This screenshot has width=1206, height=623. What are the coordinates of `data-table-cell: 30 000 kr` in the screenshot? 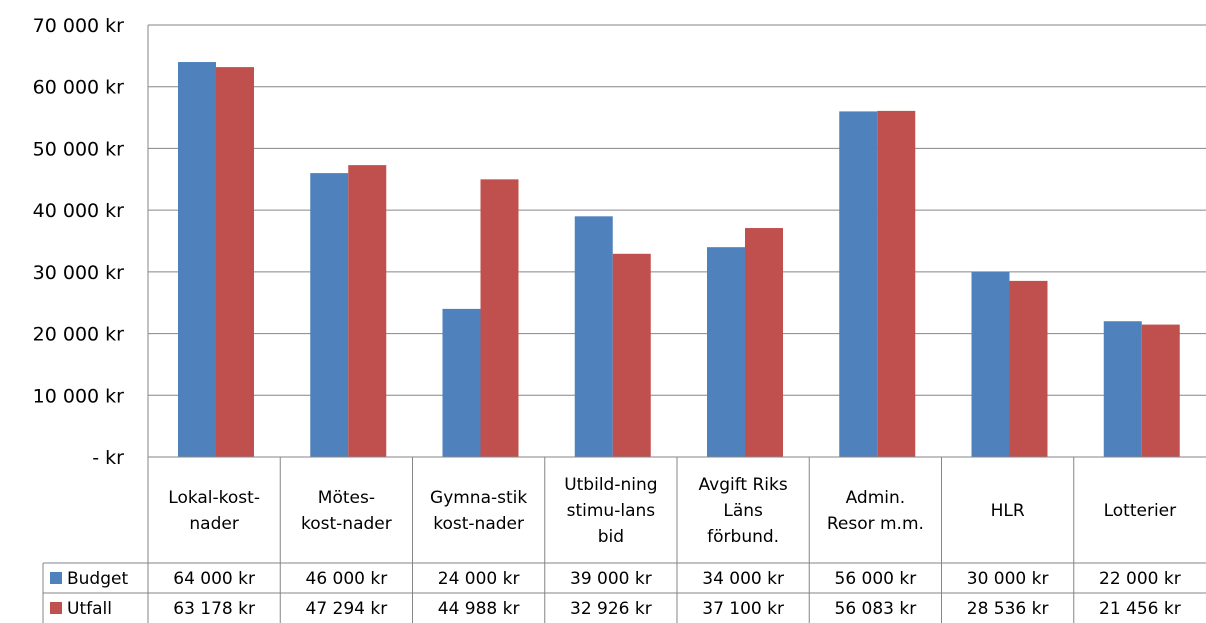 It's located at (1008, 579).